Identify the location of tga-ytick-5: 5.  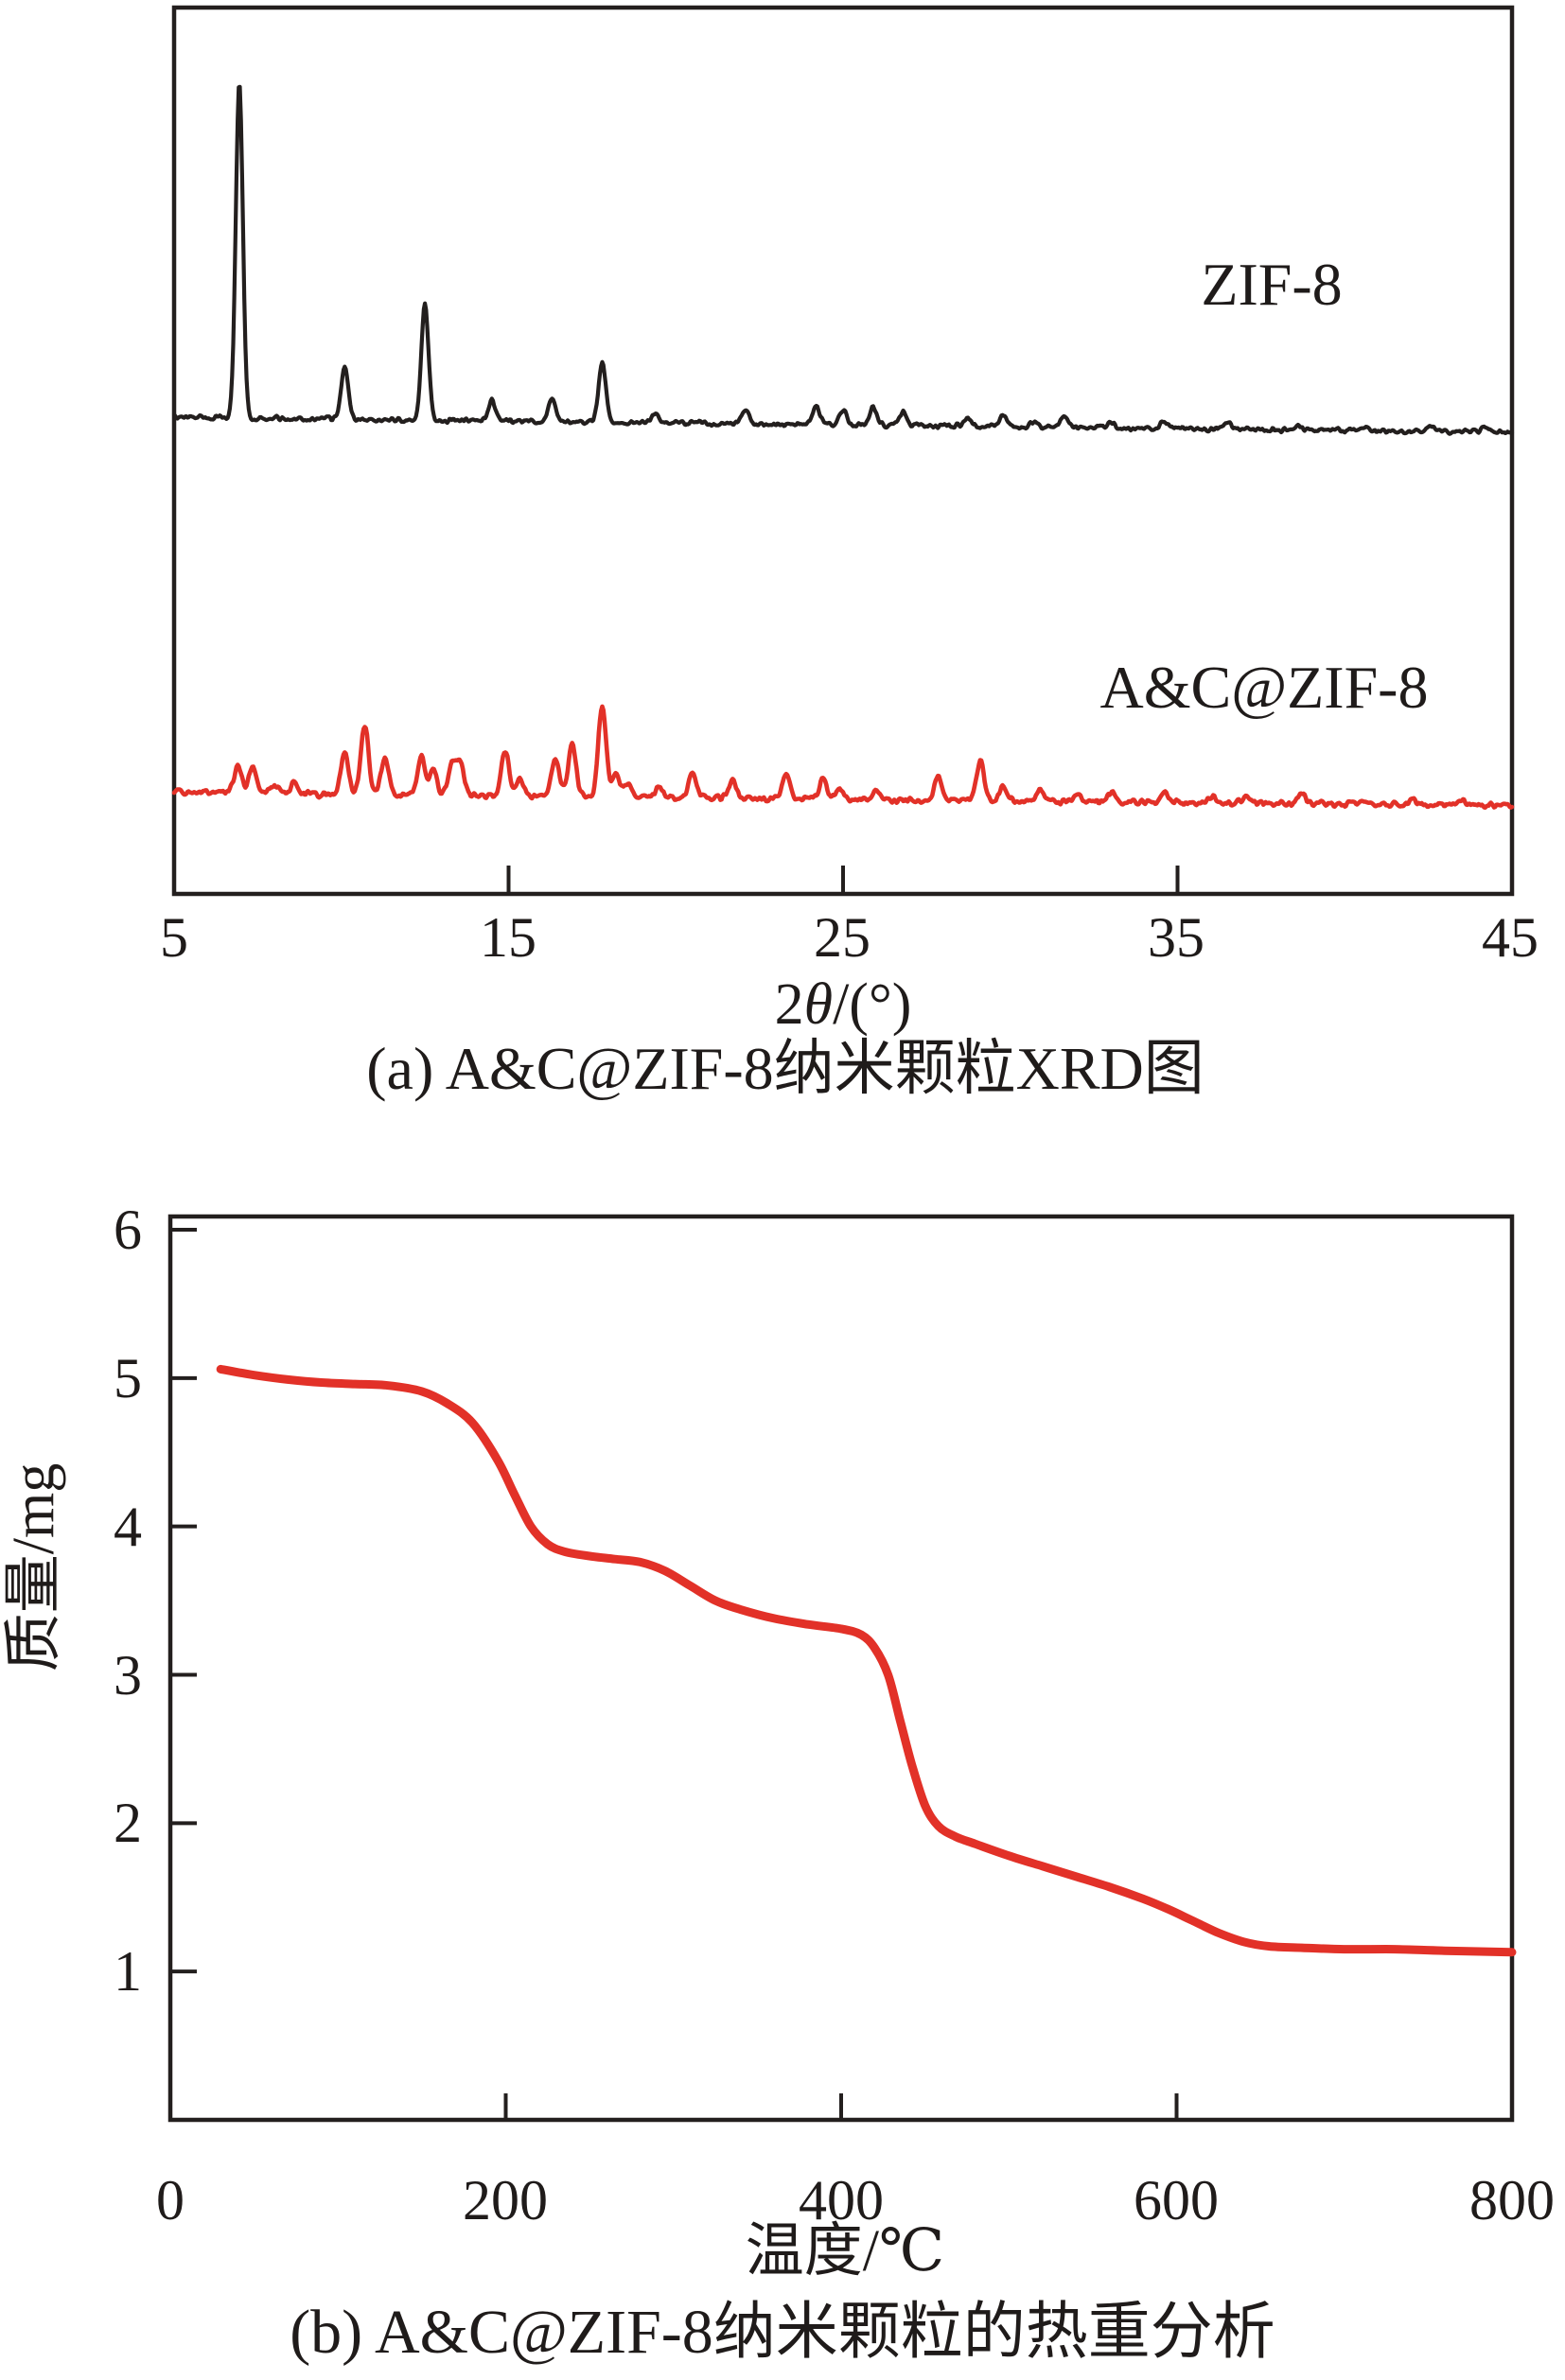
(128, 1378).